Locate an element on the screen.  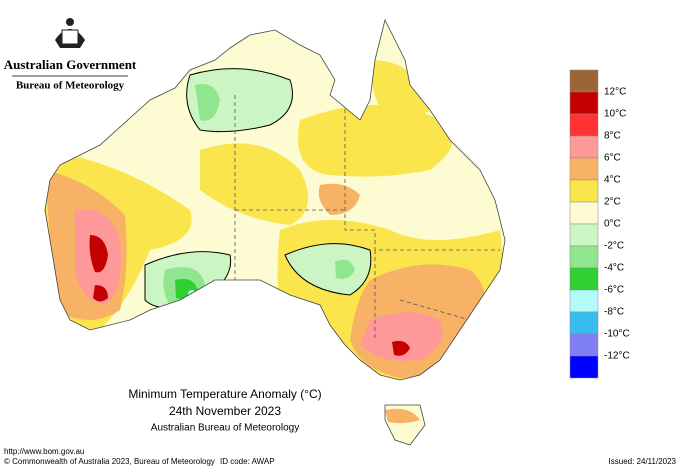
id-code: ID code: AWAP is located at coordinates (247, 461).